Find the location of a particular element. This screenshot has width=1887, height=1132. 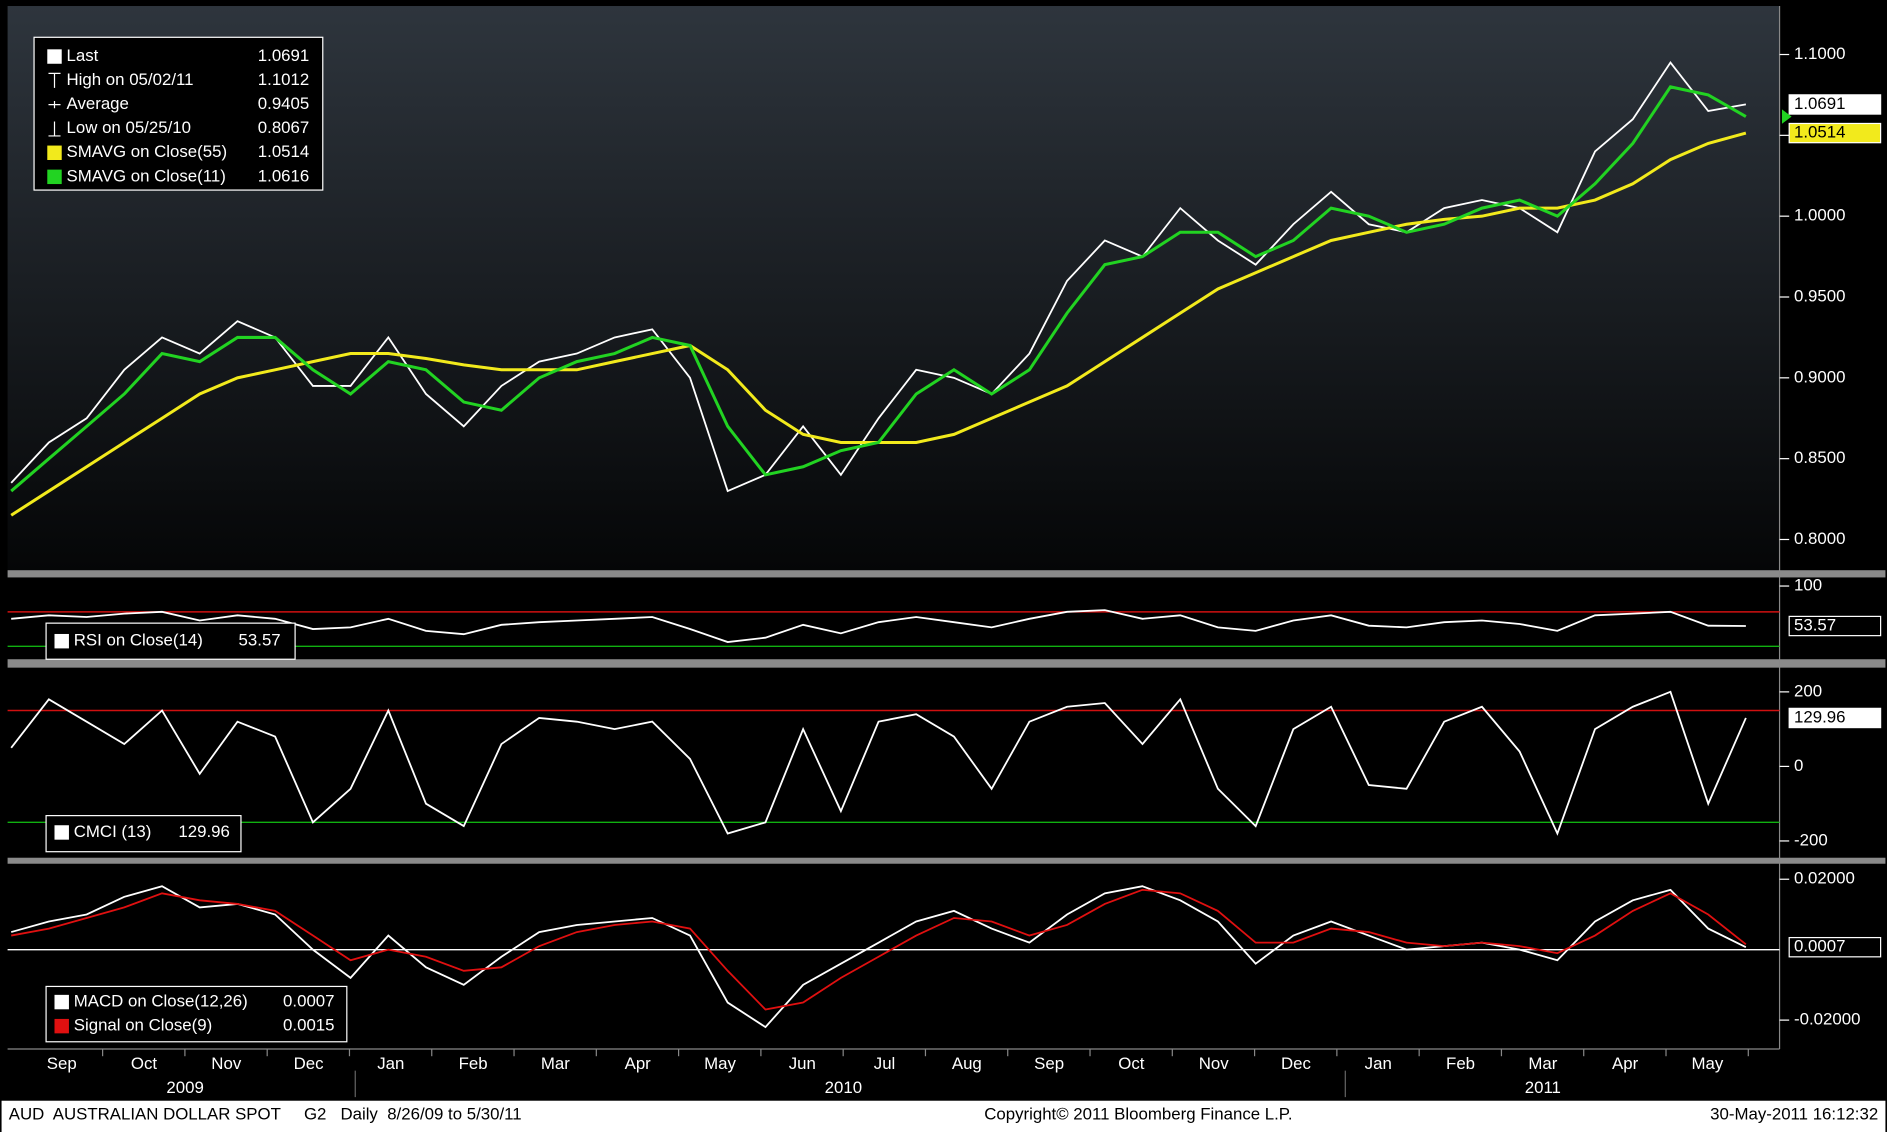

y-tick-label: -200 is located at coordinates (1811, 839).